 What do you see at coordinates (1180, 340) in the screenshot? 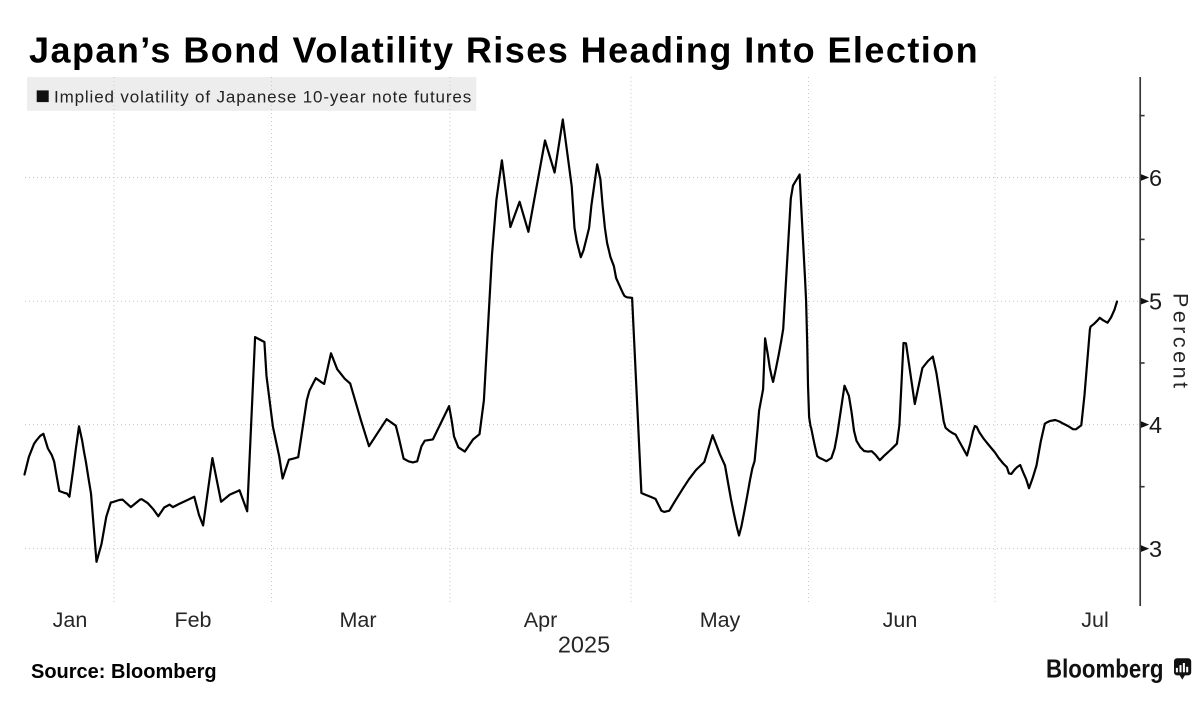
I see `svg-text: Percent` at bounding box center [1180, 340].